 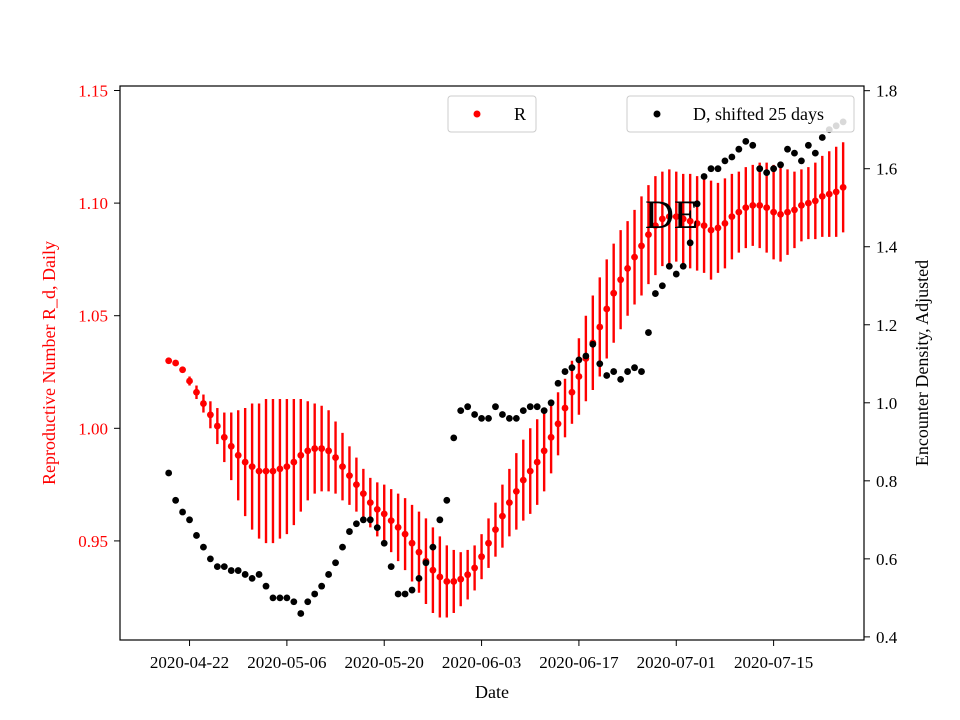 I want to click on y2-tick-label: 0.8, so click(x=886, y=481).